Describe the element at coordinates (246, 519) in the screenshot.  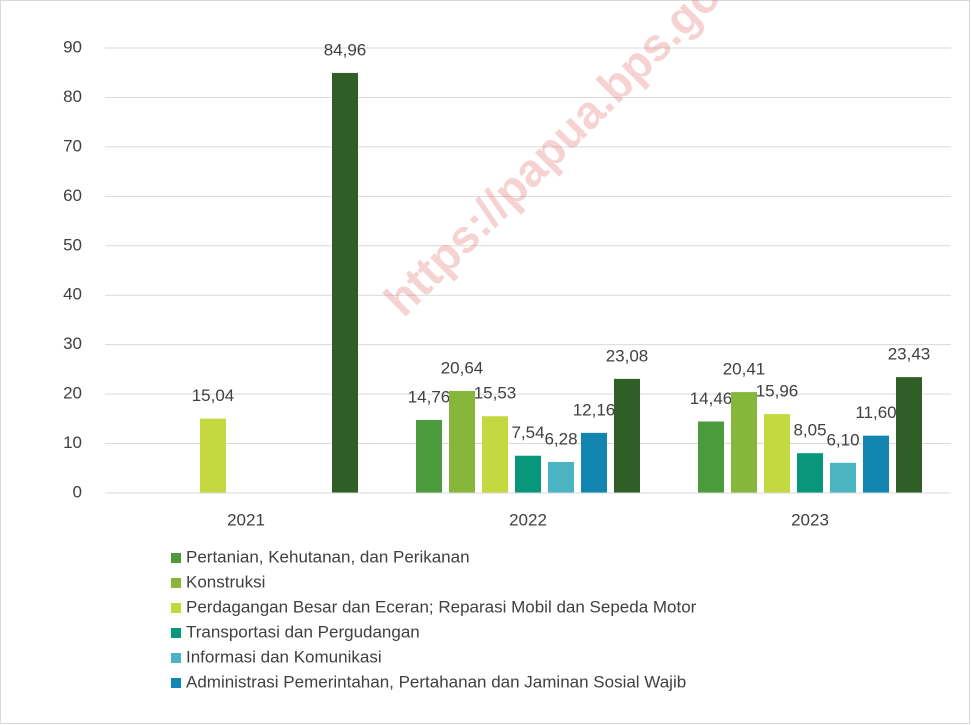
I see `x-tick-label: 2021` at that location.